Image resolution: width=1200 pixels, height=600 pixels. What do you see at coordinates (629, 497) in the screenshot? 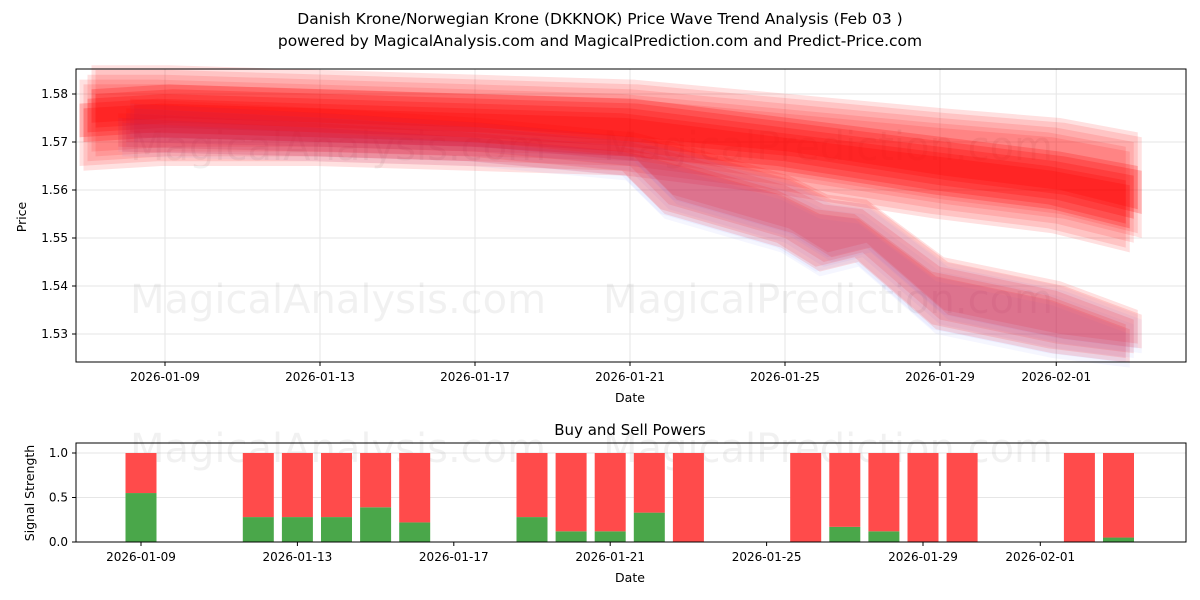
I see `signal-bars` at bounding box center [629, 497].